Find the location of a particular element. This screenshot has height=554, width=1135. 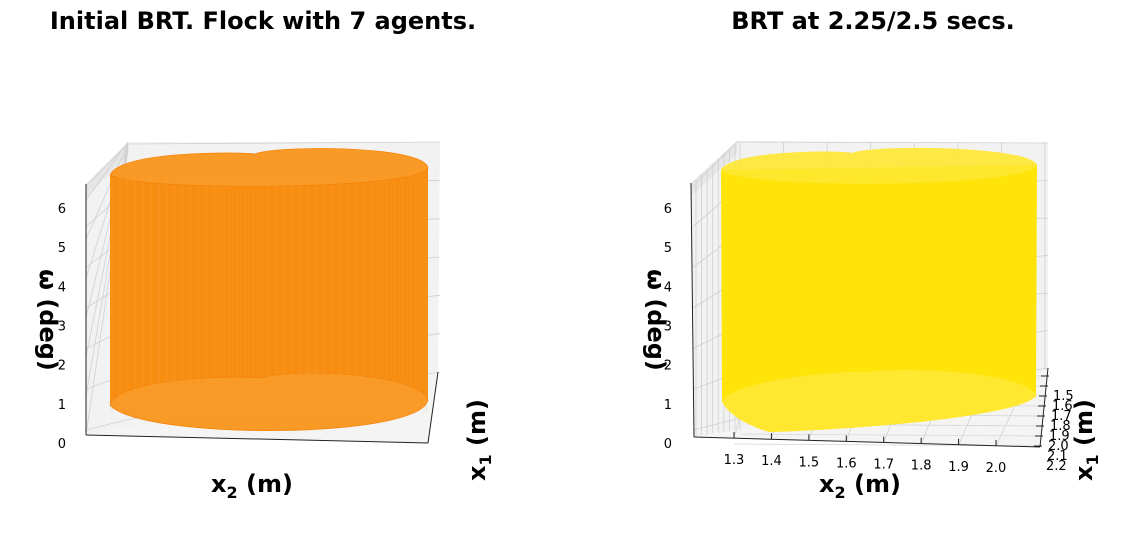

right-top-pane is located at coordinates (714, 168).